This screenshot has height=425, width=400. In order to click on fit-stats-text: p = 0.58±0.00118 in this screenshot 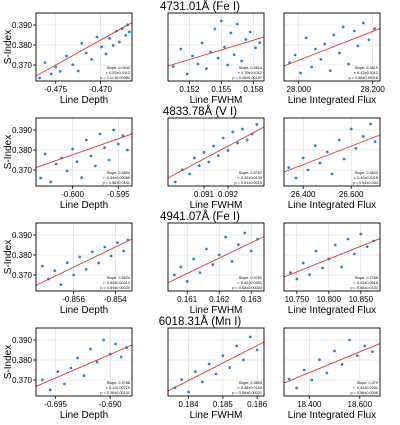, I will do `click(363, 78)`.